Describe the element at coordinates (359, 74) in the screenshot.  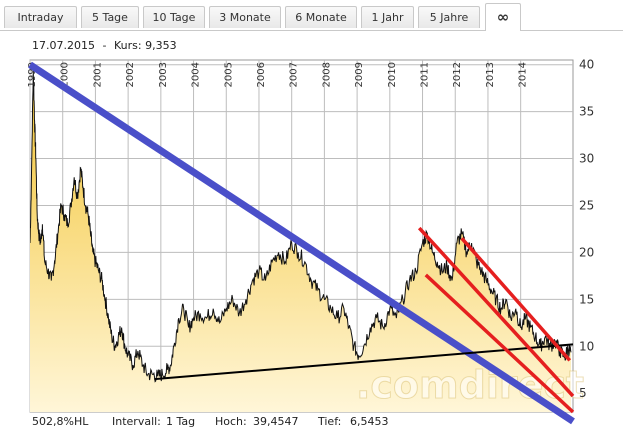
I see `x-tick-label-10: 2009` at that location.